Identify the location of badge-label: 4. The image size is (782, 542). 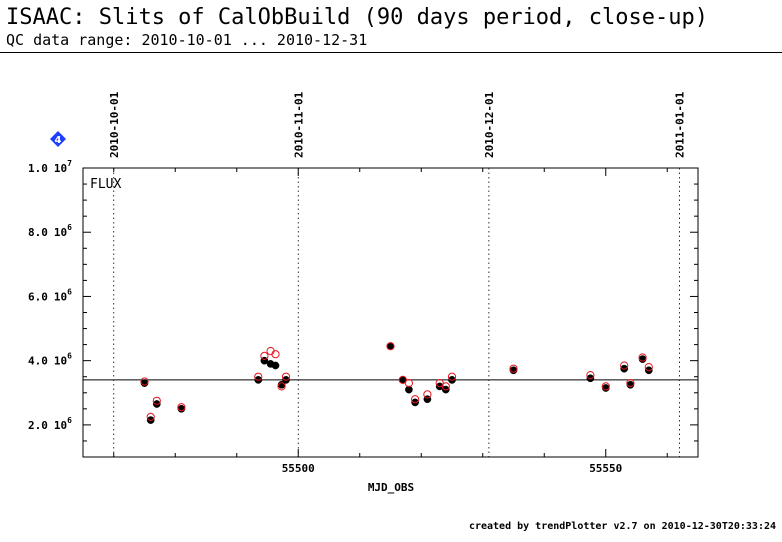
(58, 140).